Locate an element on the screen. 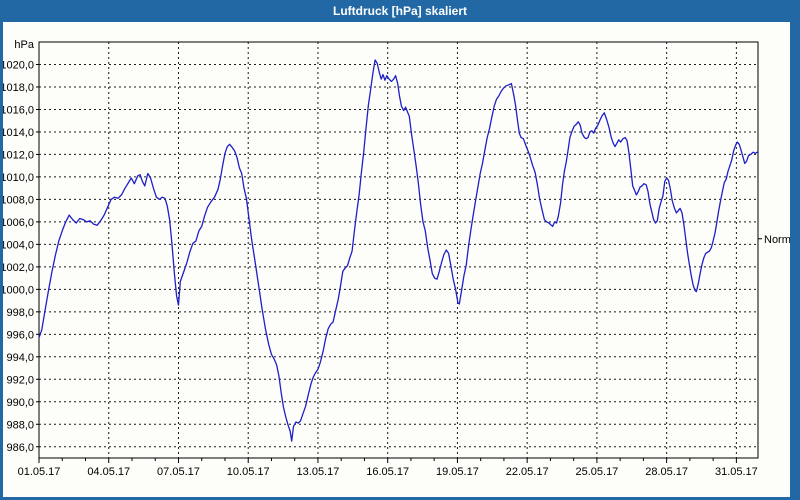  x-axis-label: 16.05.17 is located at coordinates (387, 472).